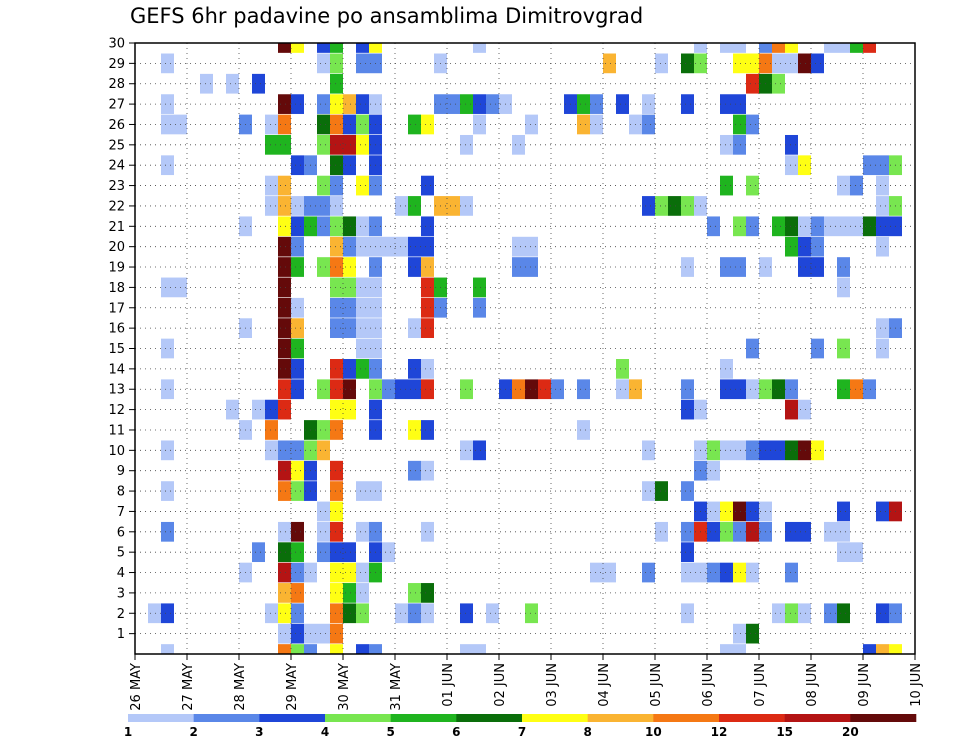  What do you see at coordinates (116, 206) in the screenshot?
I see `y-tick-label: 22` at bounding box center [116, 206].